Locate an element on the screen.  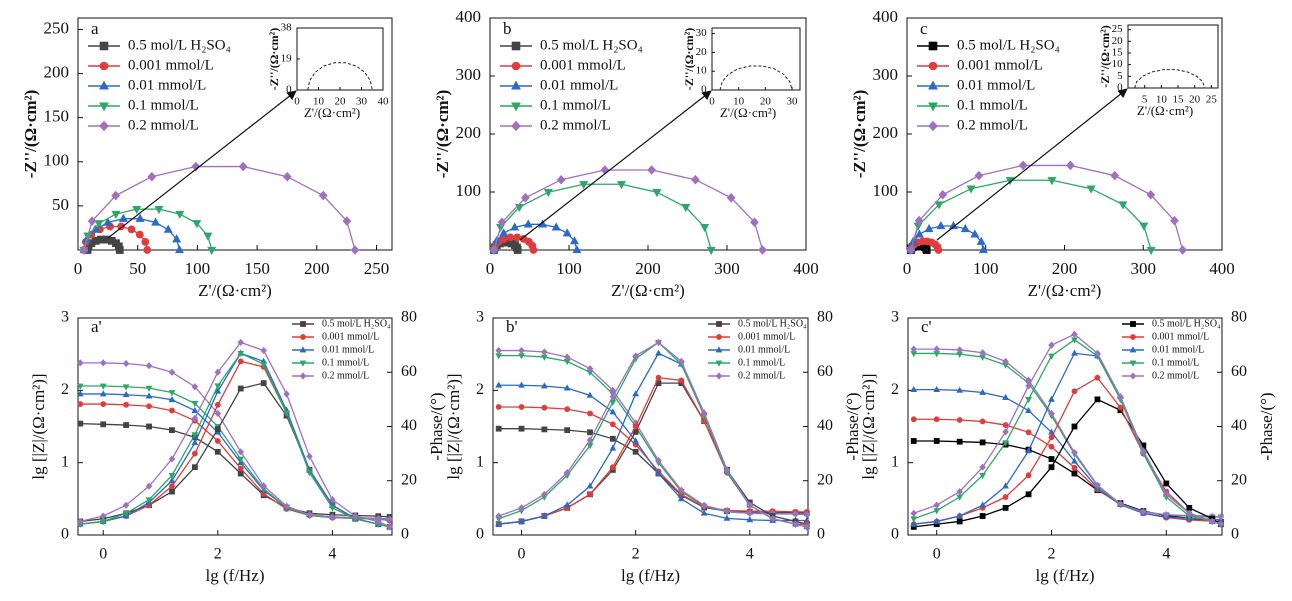
y-tick-label: 300 is located at coordinates (886, 74).